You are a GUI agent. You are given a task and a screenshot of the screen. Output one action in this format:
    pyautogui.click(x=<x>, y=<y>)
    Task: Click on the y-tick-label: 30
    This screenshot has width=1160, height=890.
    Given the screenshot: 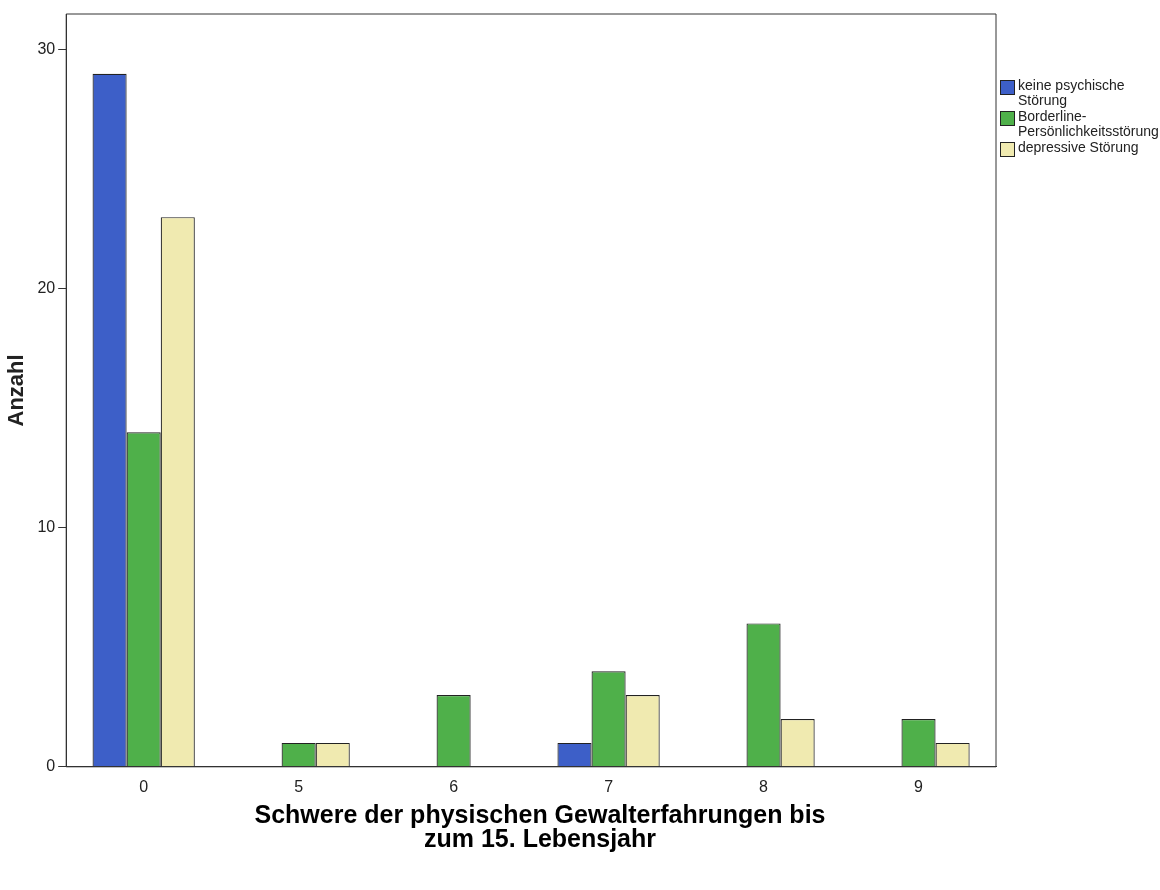 What is the action you would take?
    pyautogui.click(x=46, y=49)
    